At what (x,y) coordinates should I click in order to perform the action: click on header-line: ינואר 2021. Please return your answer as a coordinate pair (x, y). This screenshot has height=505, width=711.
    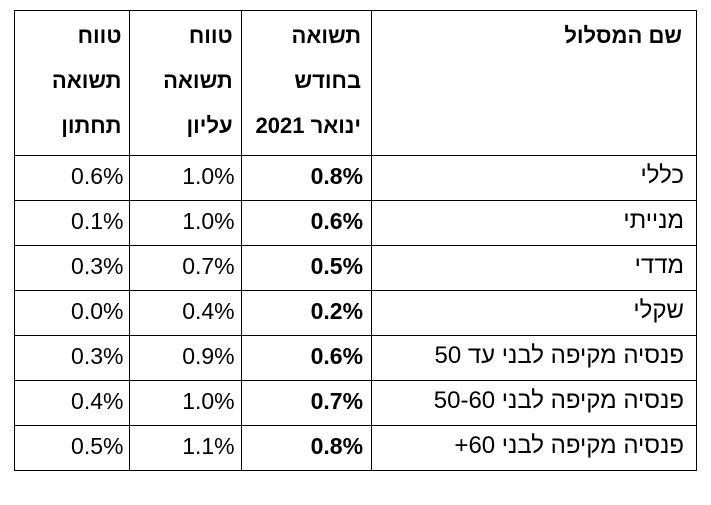
    Looking at the image, I should click on (308, 125).